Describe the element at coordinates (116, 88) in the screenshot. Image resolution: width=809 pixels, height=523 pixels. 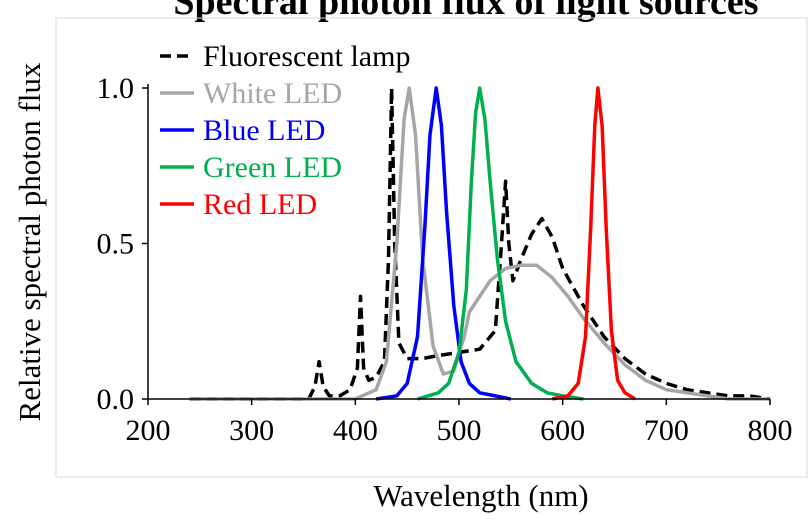
I see `y-tick-label: 1.0` at that location.